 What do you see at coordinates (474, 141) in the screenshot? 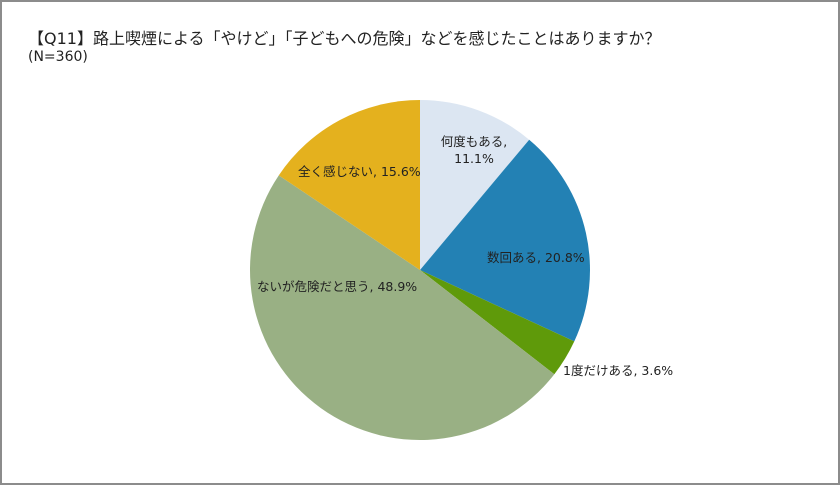
I see `label-many-times-line1: 何度もある,` at bounding box center [474, 141].